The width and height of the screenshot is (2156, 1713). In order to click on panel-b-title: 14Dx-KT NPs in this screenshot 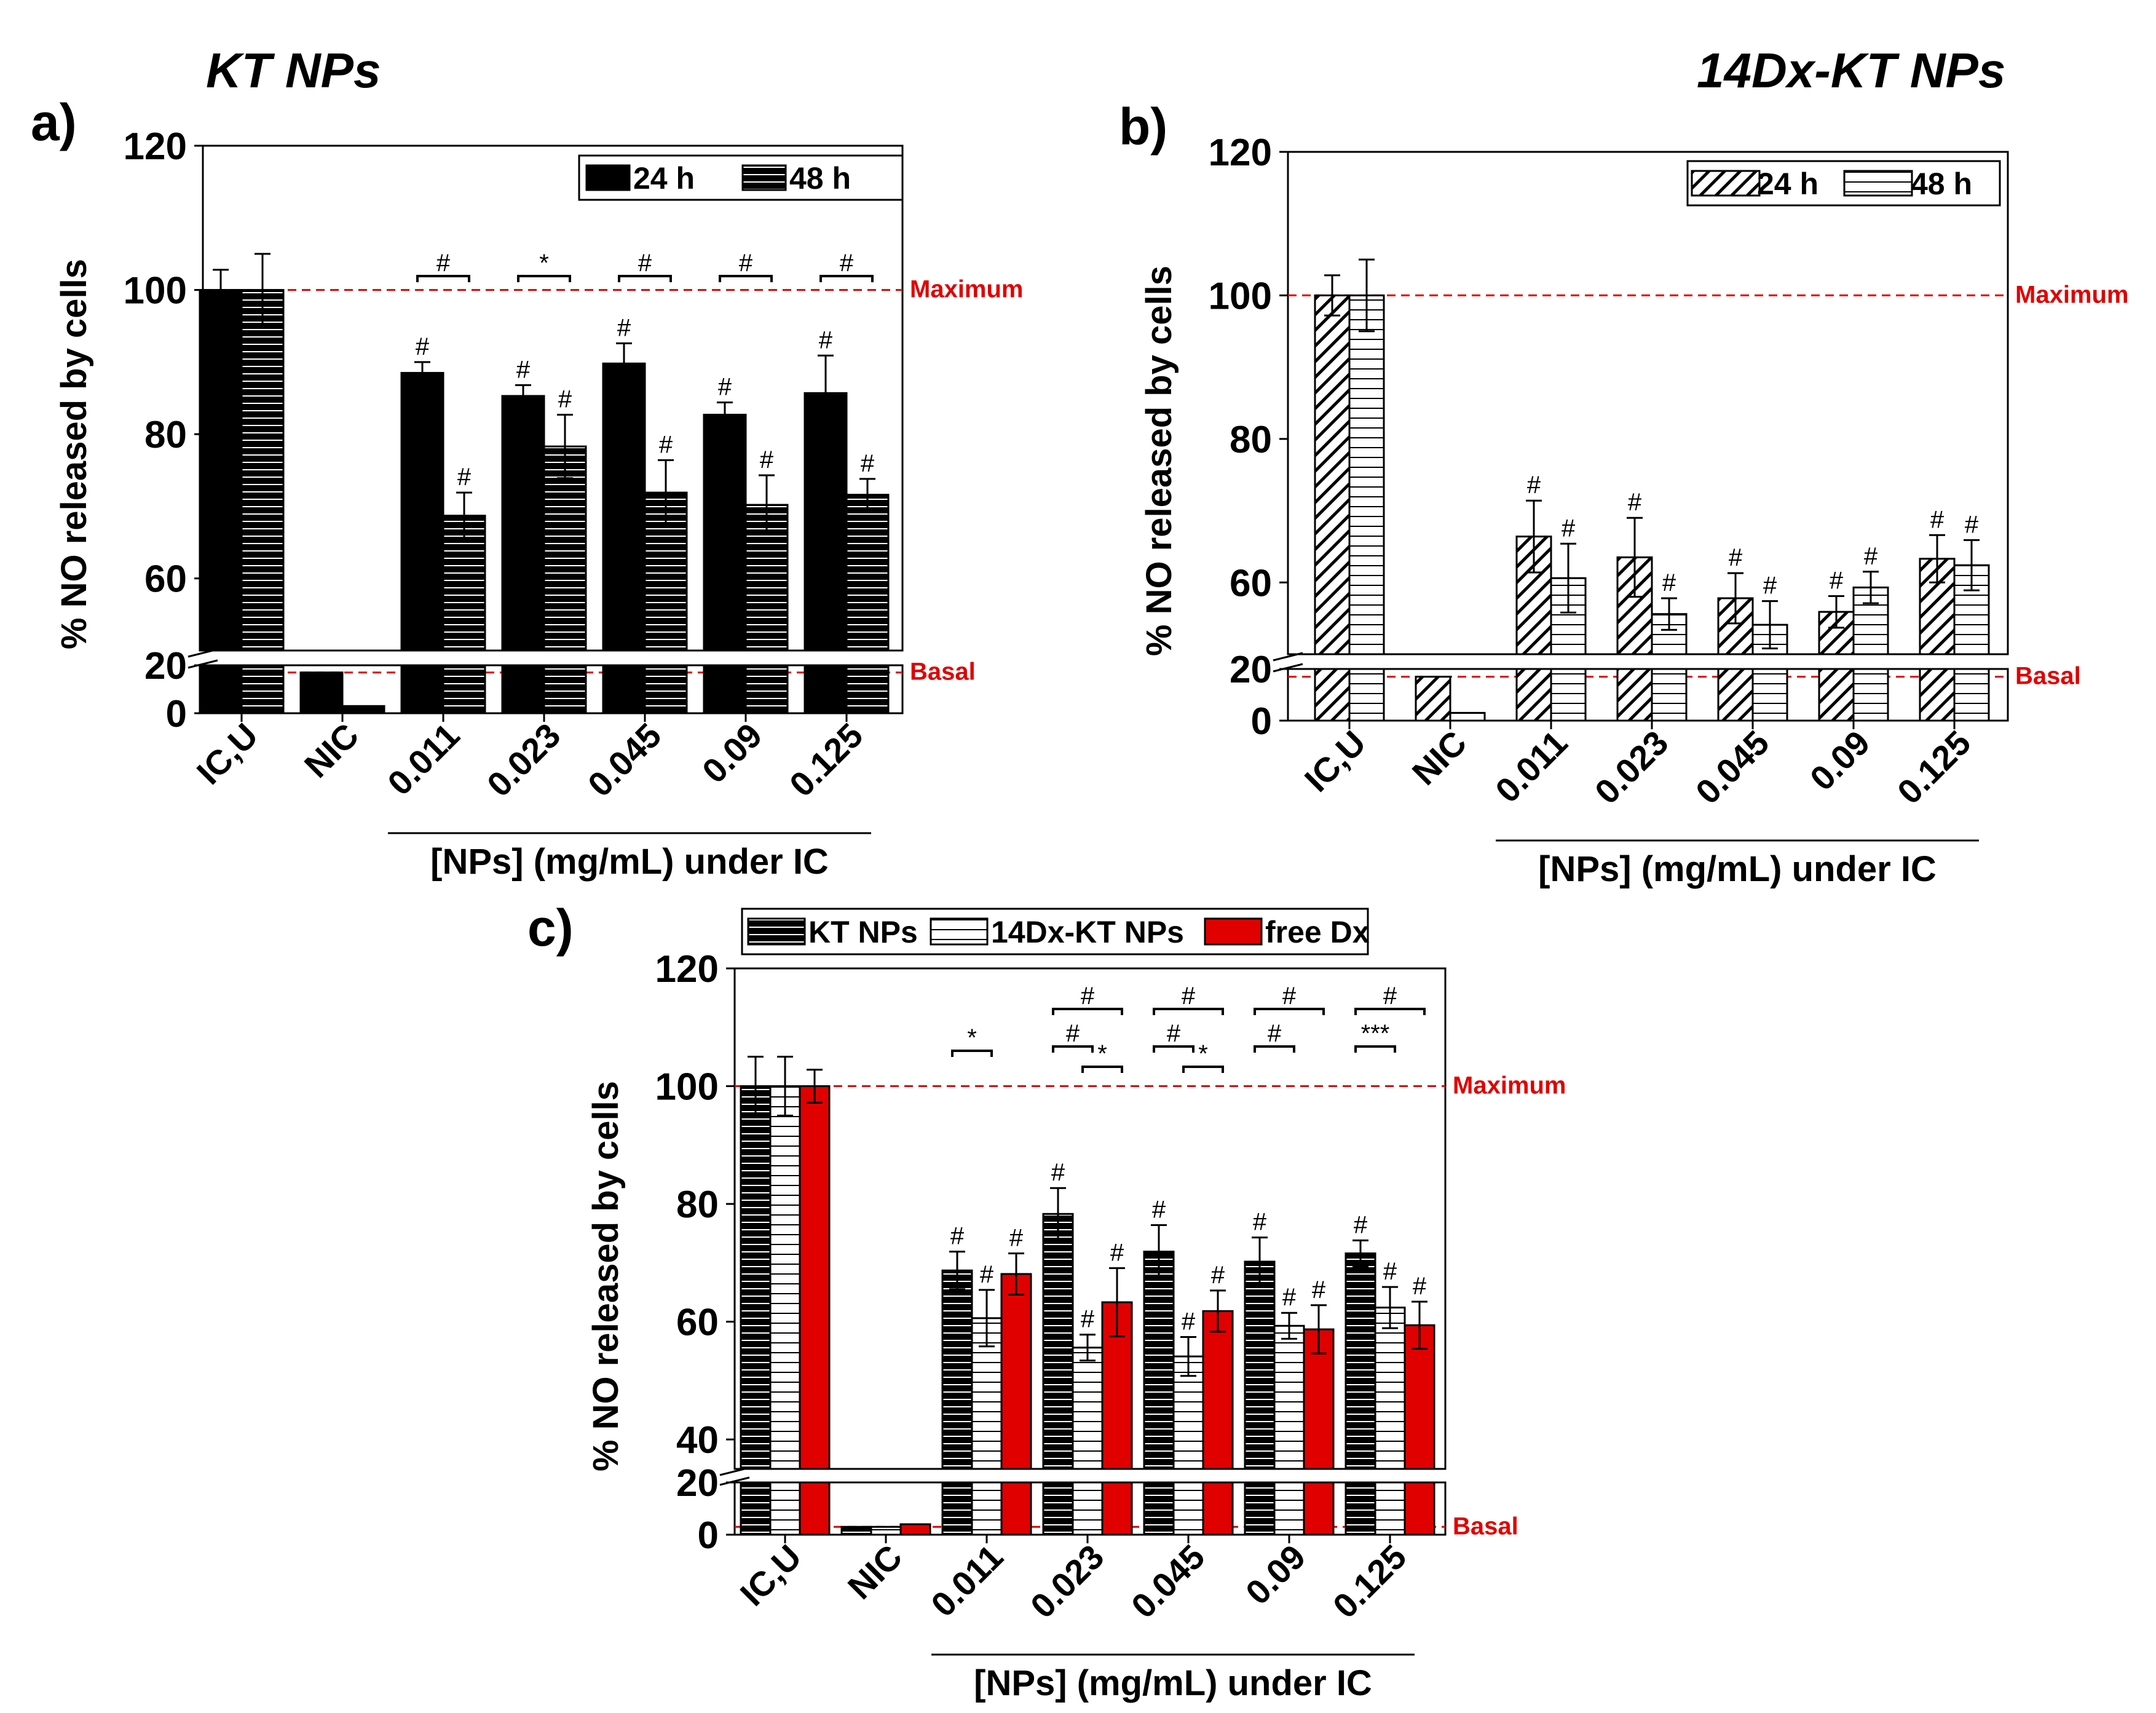, I will do `click(1851, 70)`.